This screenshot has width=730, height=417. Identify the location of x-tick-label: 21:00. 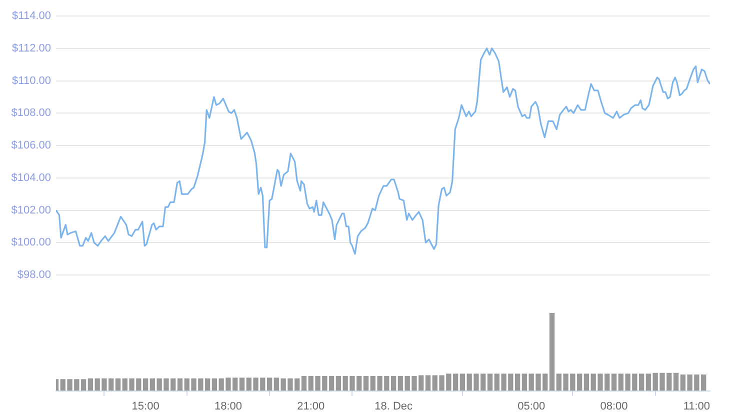
(311, 406).